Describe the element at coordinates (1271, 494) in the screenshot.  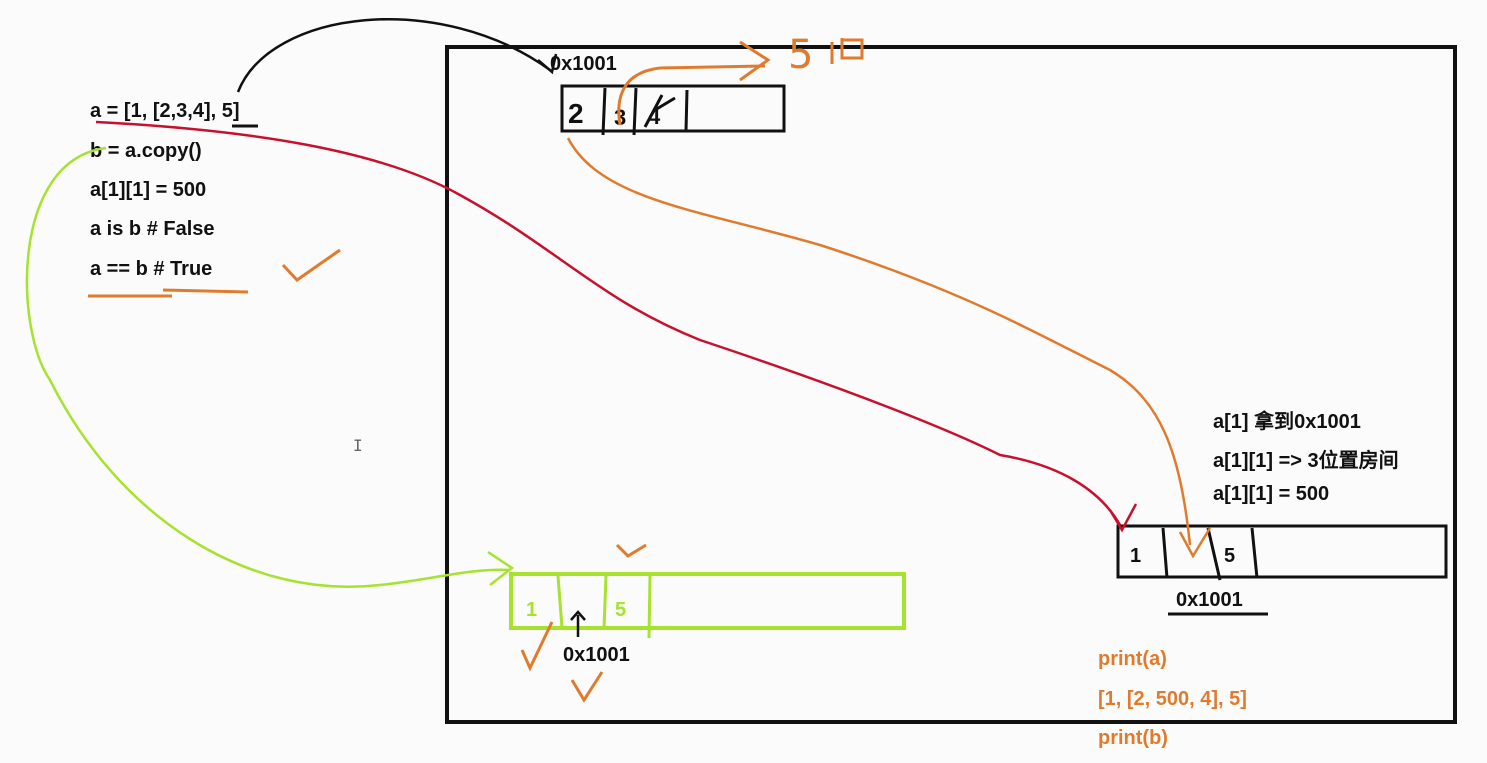
I see `note-assign-500: a[1][1] = 500` at that location.